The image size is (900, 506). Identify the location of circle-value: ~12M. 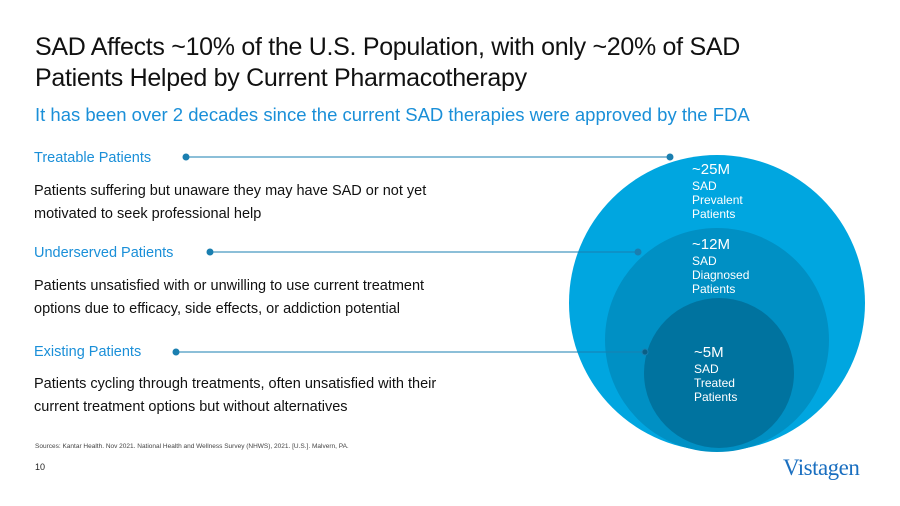
(711, 244).